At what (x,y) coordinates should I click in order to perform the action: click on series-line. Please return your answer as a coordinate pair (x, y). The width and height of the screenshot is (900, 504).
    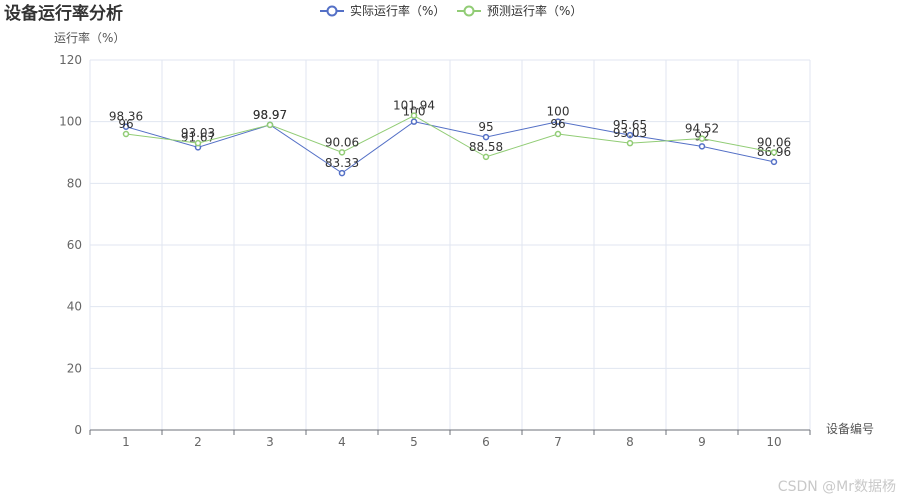
    Looking at the image, I should click on (450, 136).